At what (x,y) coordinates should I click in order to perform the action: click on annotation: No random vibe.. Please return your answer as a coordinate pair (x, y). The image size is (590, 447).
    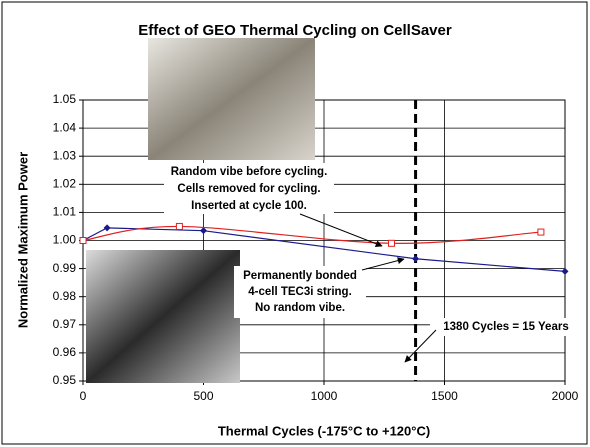
    Looking at the image, I should click on (300, 308).